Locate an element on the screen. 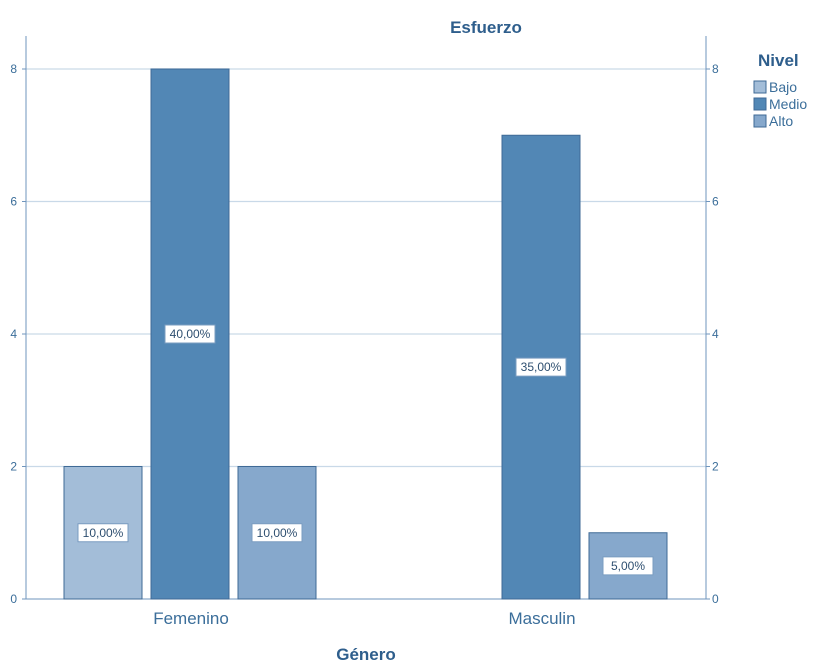  data-label: 5,00% is located at coordinates (628, 566).